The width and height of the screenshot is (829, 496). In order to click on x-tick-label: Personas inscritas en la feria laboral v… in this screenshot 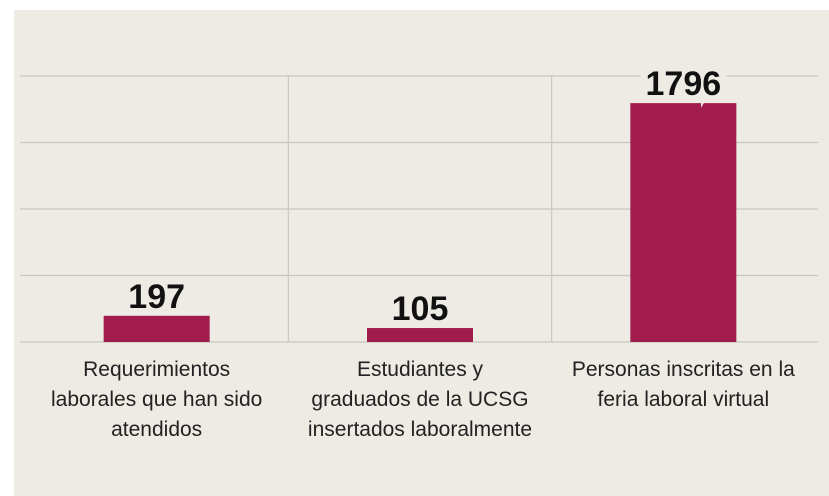, I will do `click(683, 384)`.